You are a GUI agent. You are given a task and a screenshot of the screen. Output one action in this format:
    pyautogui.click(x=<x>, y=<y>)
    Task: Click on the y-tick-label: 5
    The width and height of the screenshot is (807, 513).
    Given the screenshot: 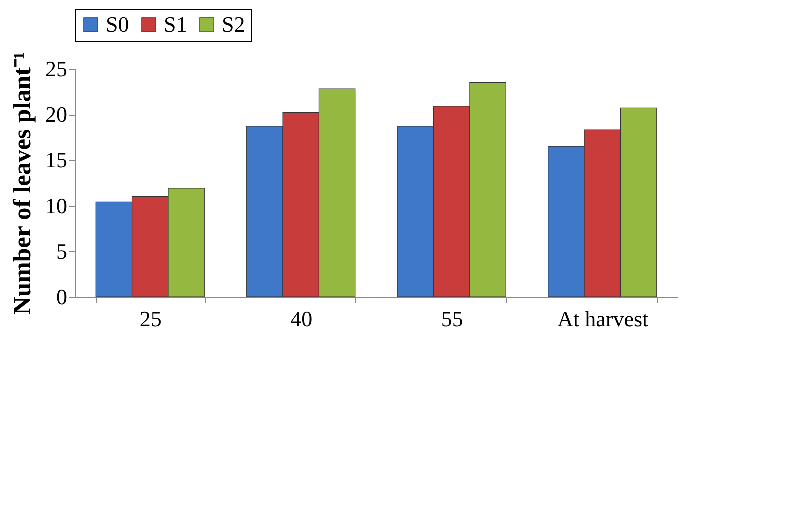 What is the action you would take?
    pyautogui.click(x=62, y=251)
    